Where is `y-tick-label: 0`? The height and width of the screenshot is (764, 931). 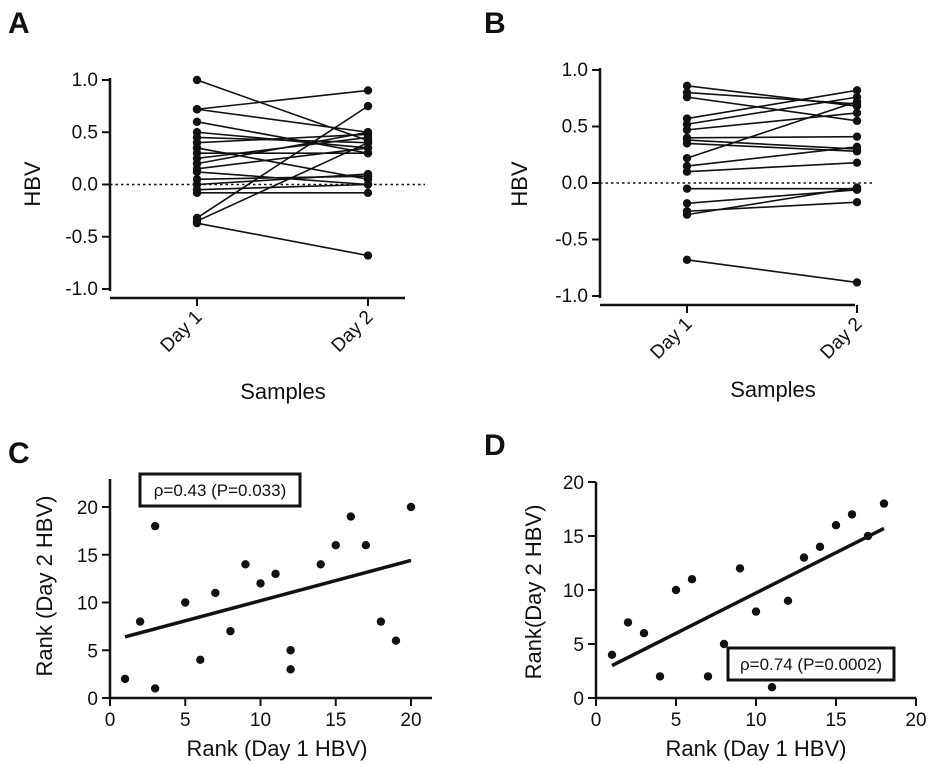
y-tick-label: 0 is located at coordinates (578, 699).